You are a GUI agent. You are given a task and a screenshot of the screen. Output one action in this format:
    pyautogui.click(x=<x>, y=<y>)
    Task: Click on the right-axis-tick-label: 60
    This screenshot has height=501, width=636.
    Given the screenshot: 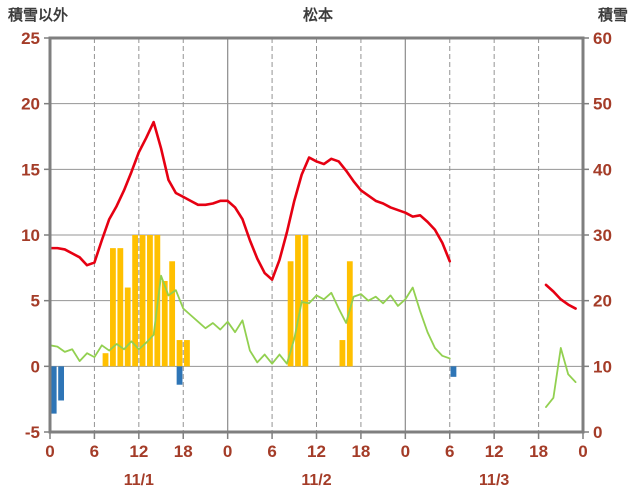 What is the action you would take?
    pyautogui.click(x=602, y=38)
    